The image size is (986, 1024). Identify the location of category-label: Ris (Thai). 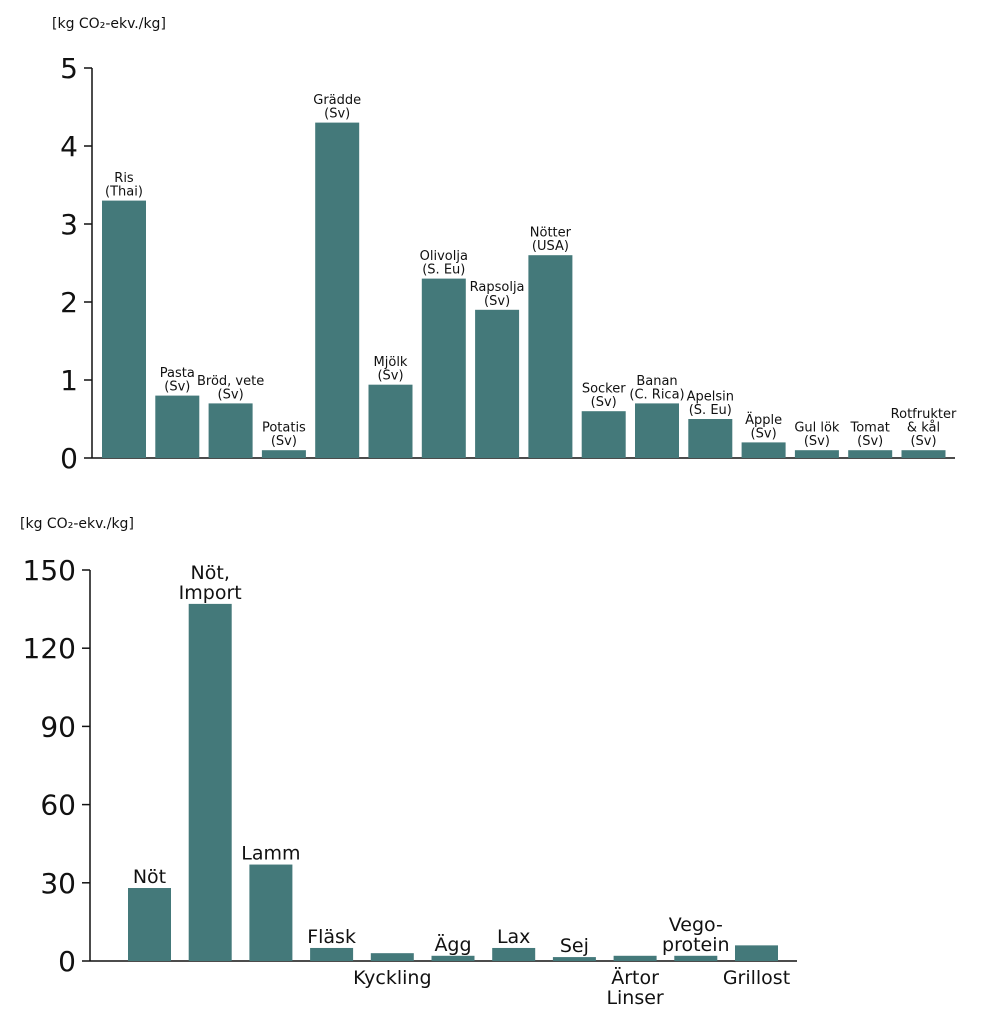
(124, 185).